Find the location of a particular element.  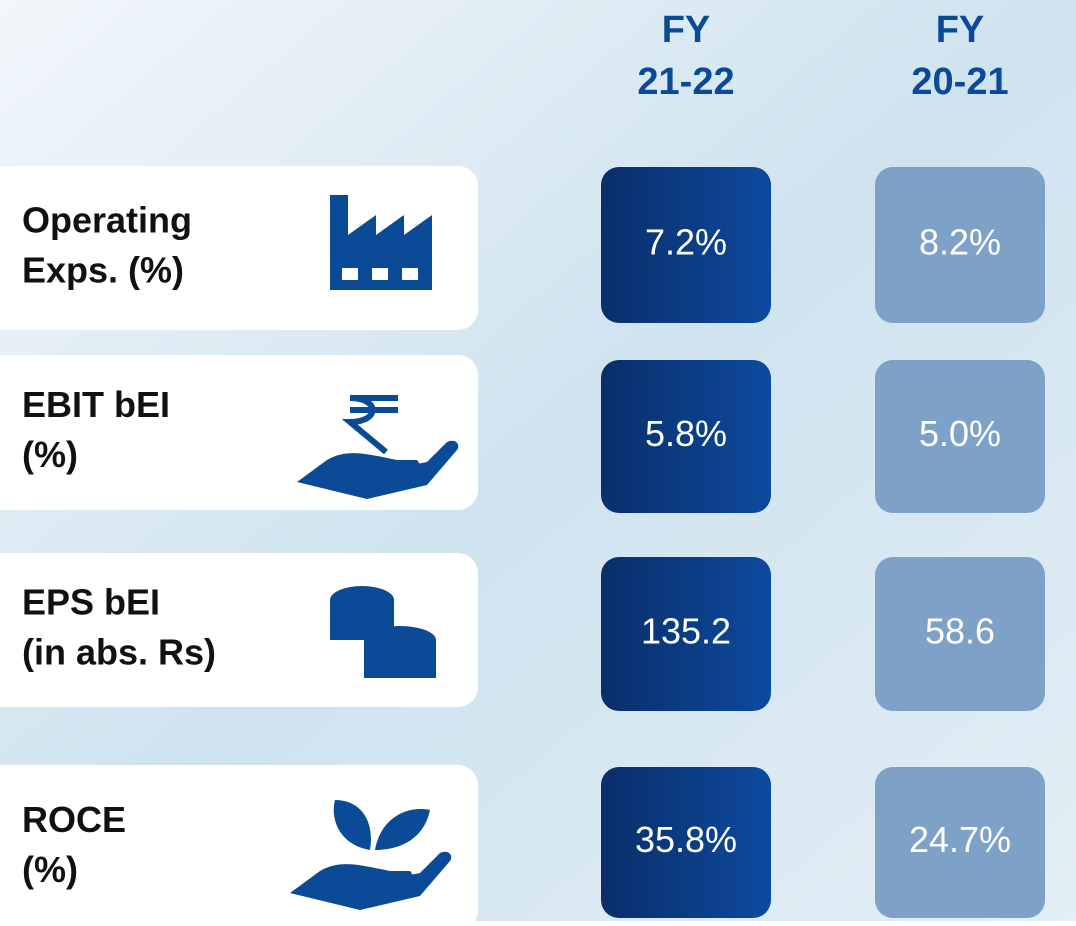

value-text: 8.2% is located at coordinates (960, 242).